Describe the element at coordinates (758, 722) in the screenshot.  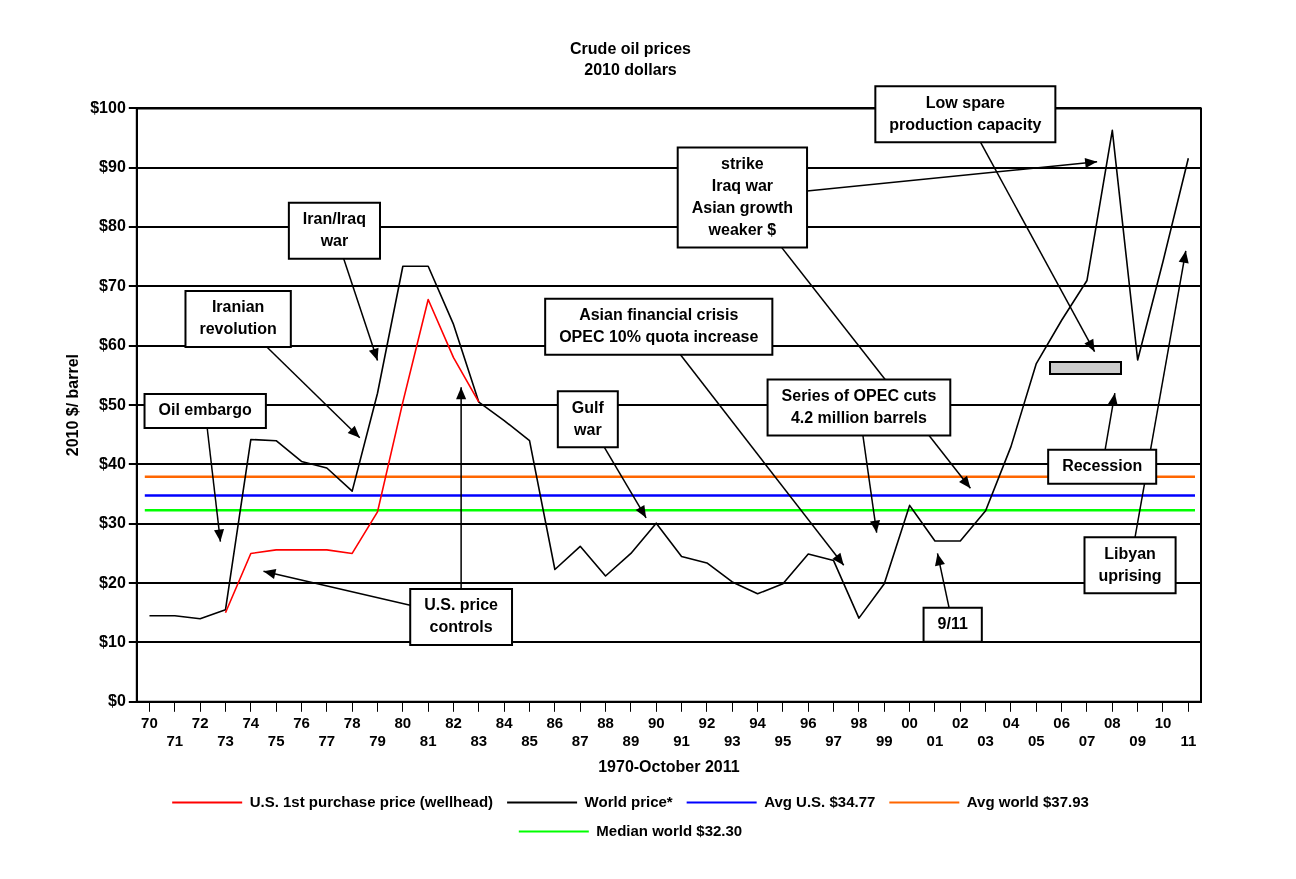
I see `x-tick-label: 94` at that location.